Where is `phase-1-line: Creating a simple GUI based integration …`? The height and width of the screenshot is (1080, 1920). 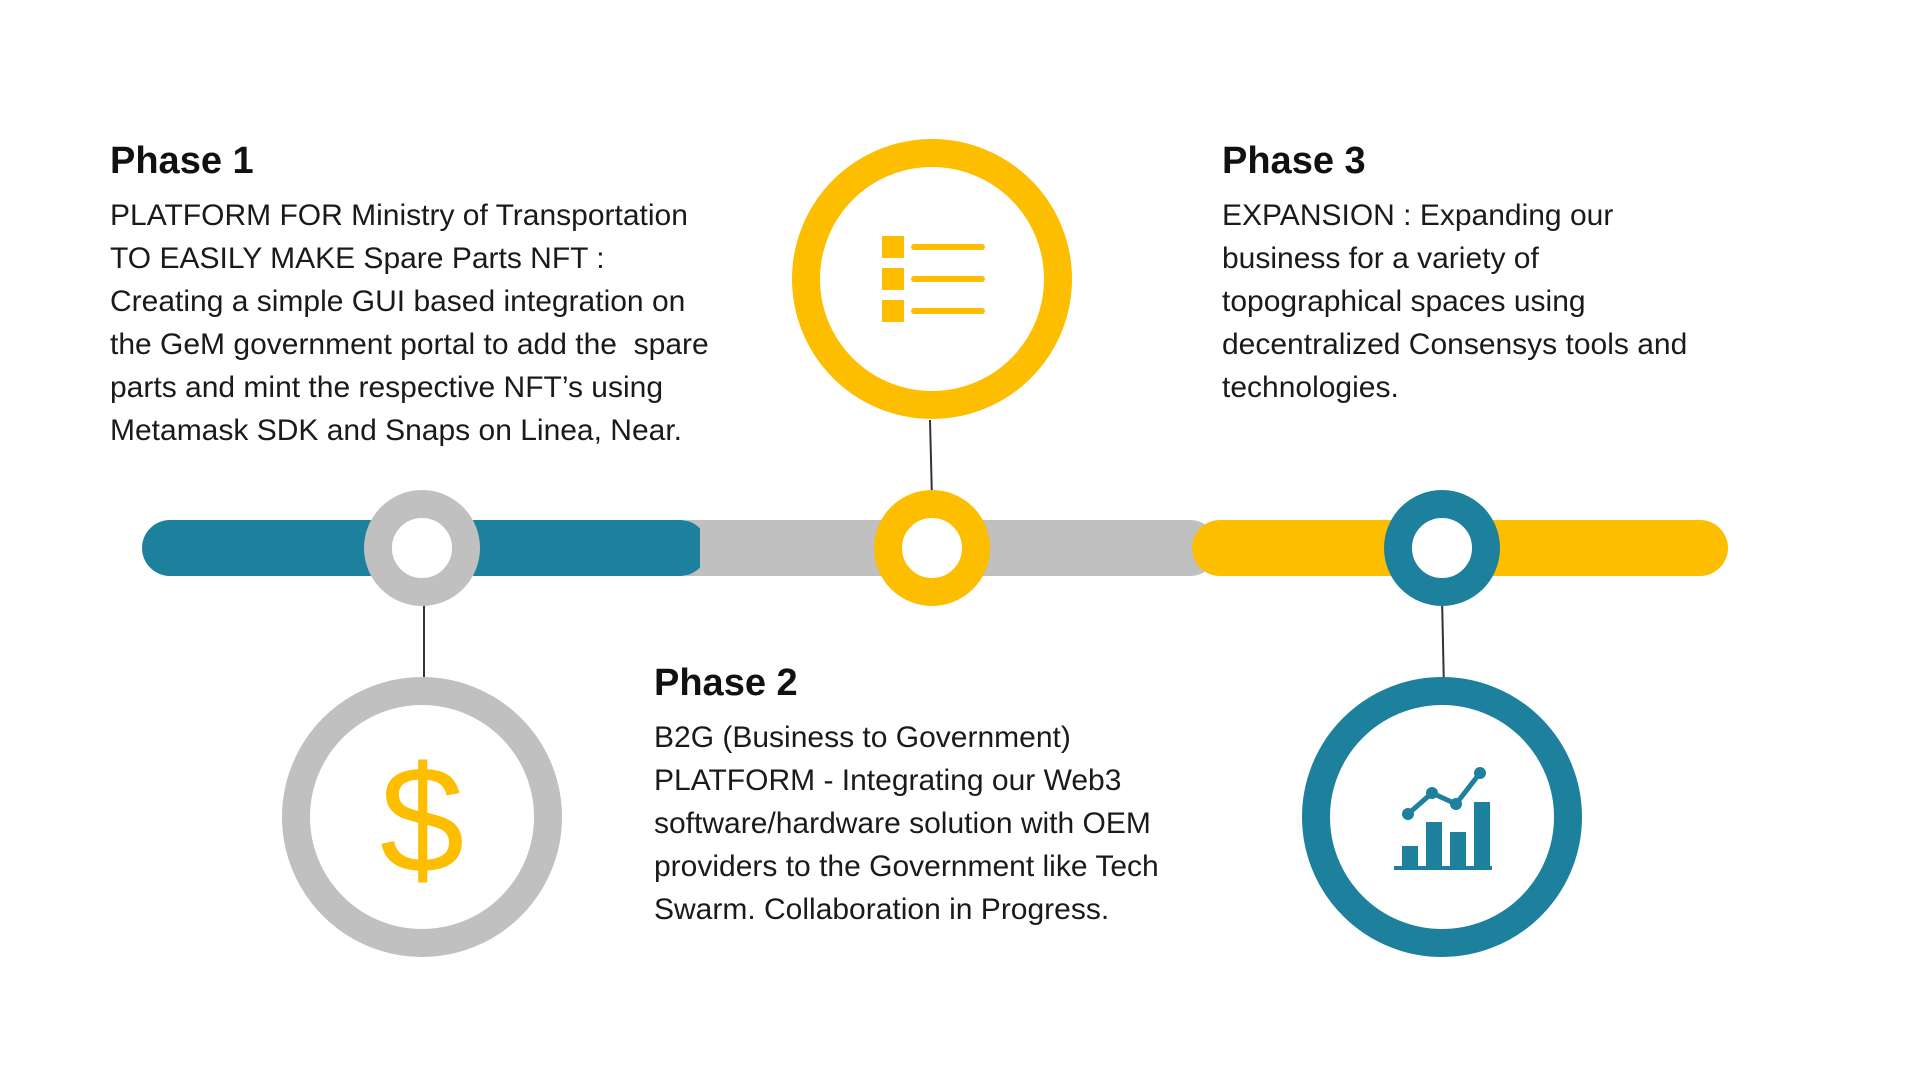 phase-1-line: Creating a simple GUI based integration … is located at coordinates (398, 301).